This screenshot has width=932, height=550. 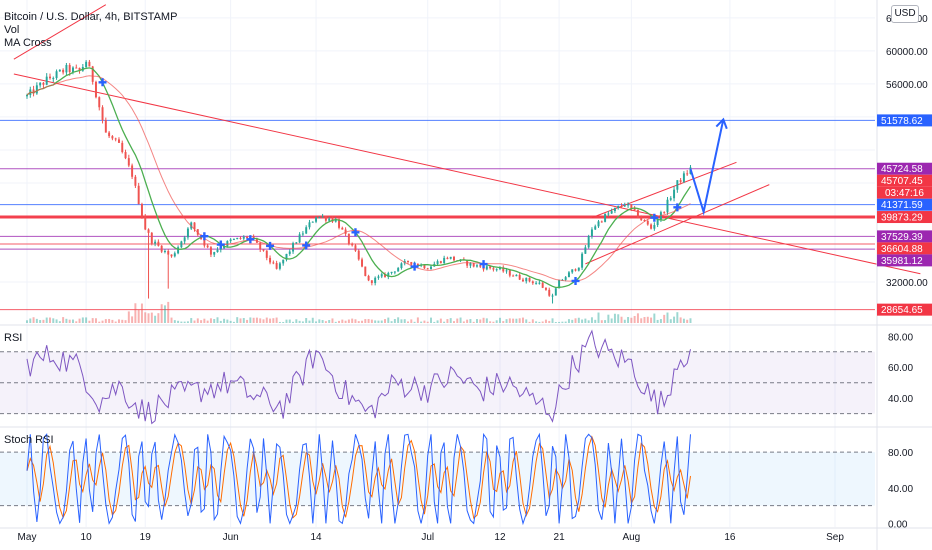 What do you see at coordinates (664, 190) in the screenshot?
I see `channel-resistance-line` at bounding box center [664, 190].